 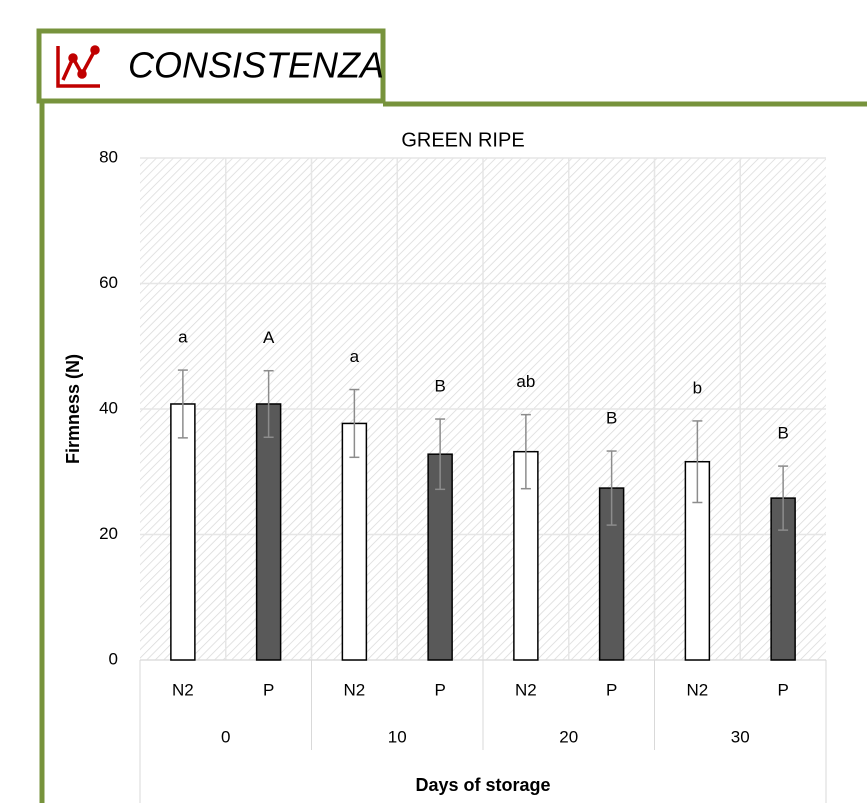 I want to click on x-tick-label: 30, so click(x=740, y=736).